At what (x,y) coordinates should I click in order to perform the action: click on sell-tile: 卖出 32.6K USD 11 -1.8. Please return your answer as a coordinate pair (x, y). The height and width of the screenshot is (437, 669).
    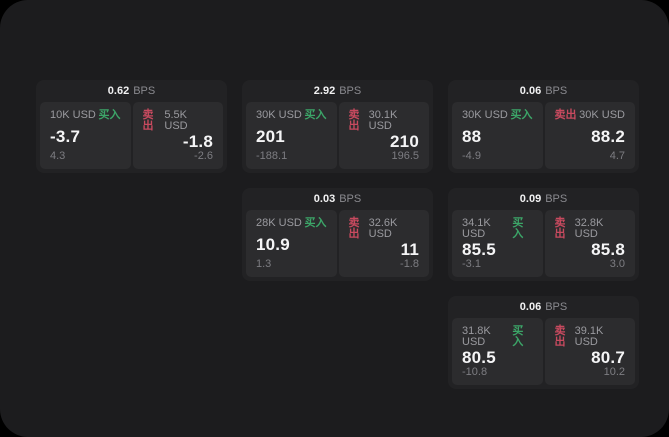
    Looking at the image, I should click on (383, 243).